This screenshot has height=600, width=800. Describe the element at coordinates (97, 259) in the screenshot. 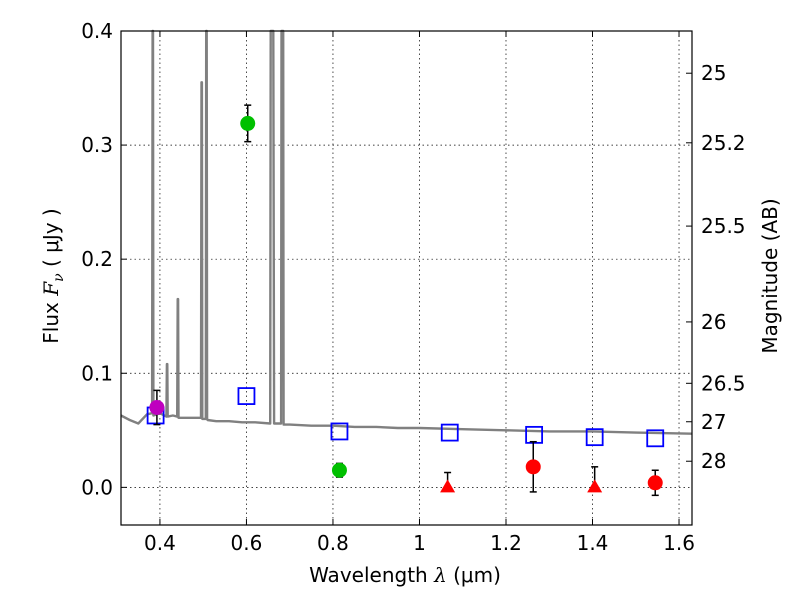

I see `y-tick-label: 0.2` at that location.